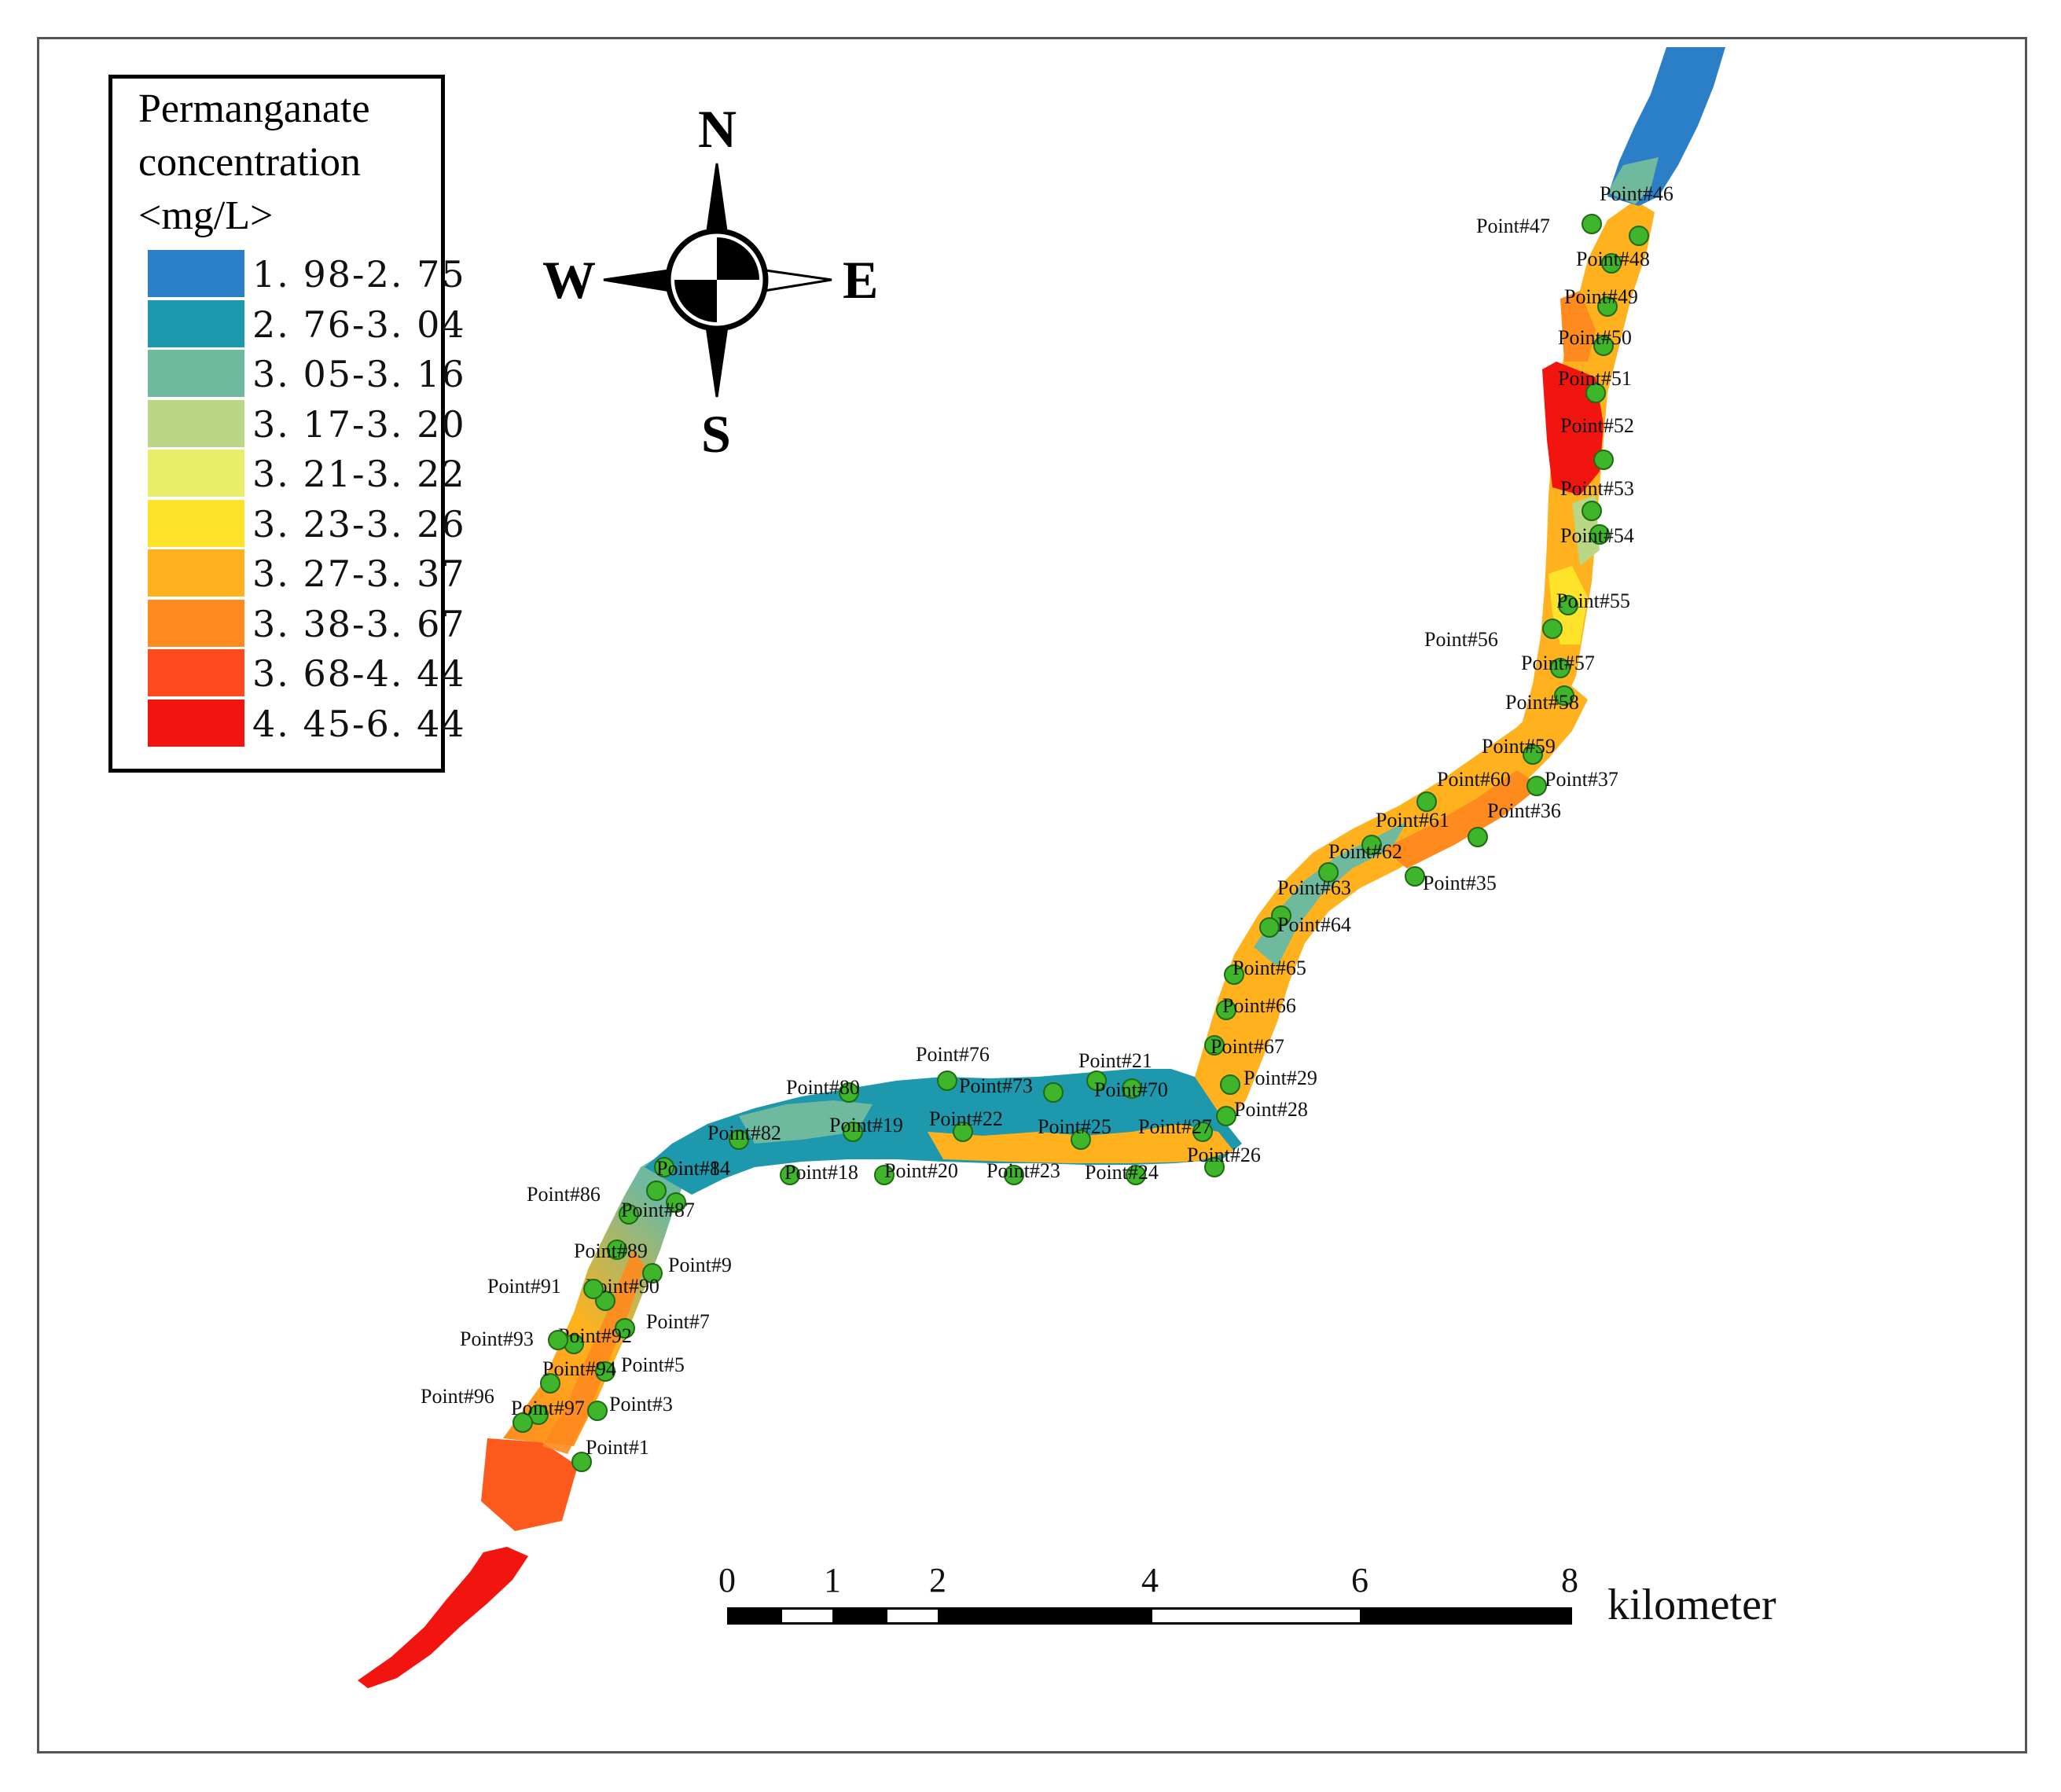 This screenshot has width=2061, height=1792. Describe the element at coordinates (359, 623) in the screenshot. I see `legend-label: 3. 38-3. 67` at that location.